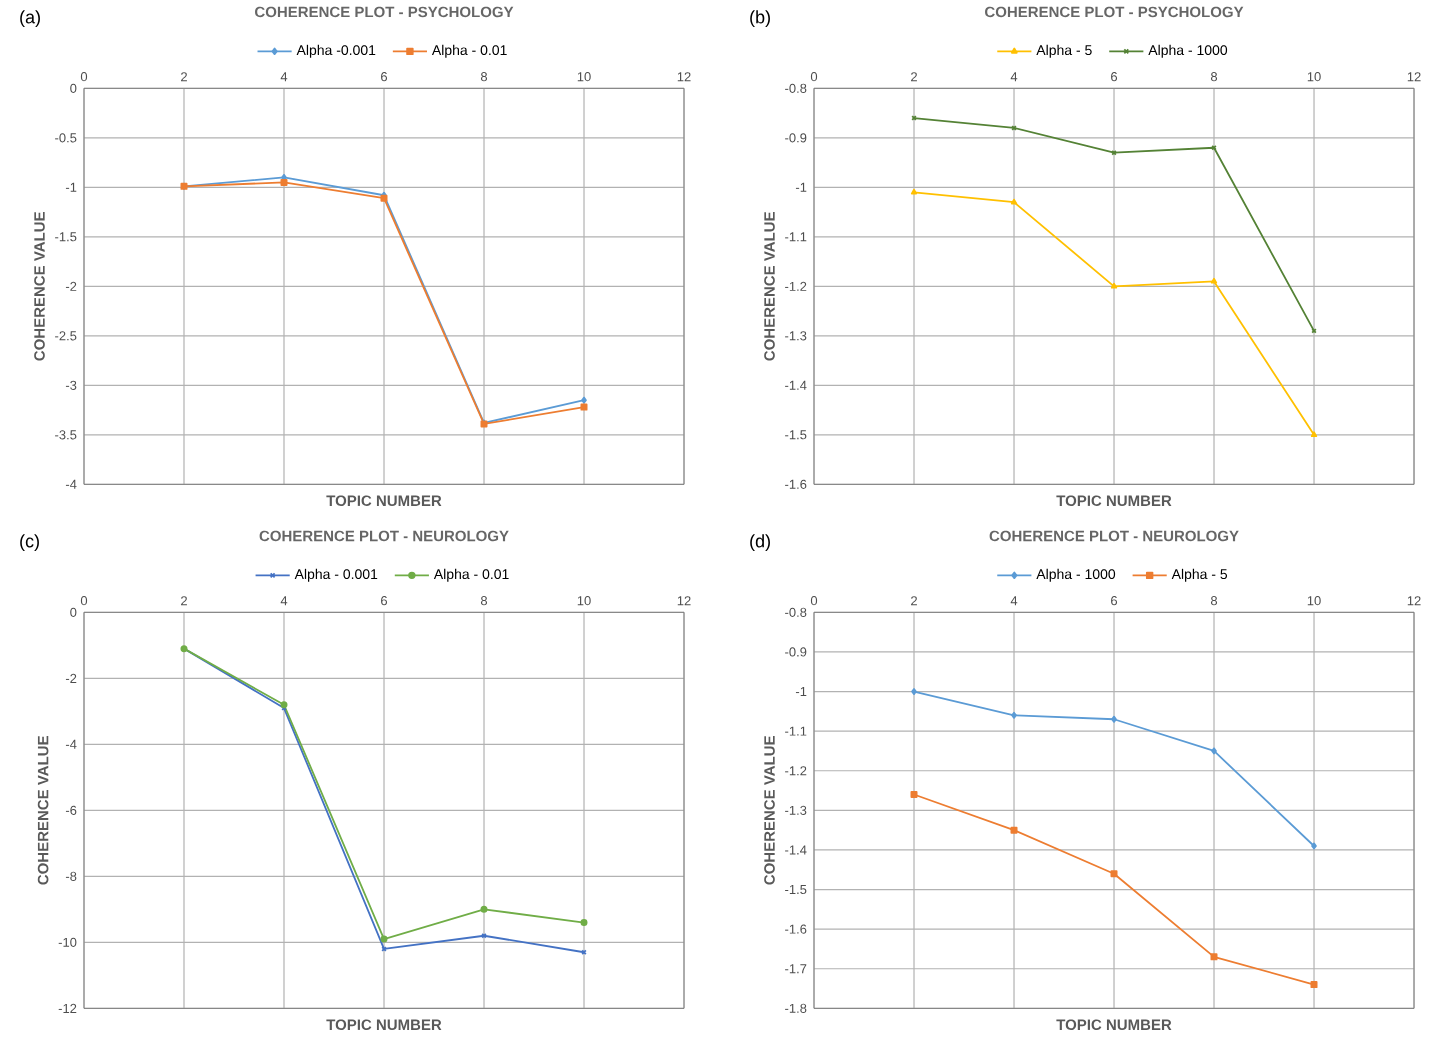  Describe the element at coordinates (29, 542) in the screenshot. I see `text: (c)` at that location.